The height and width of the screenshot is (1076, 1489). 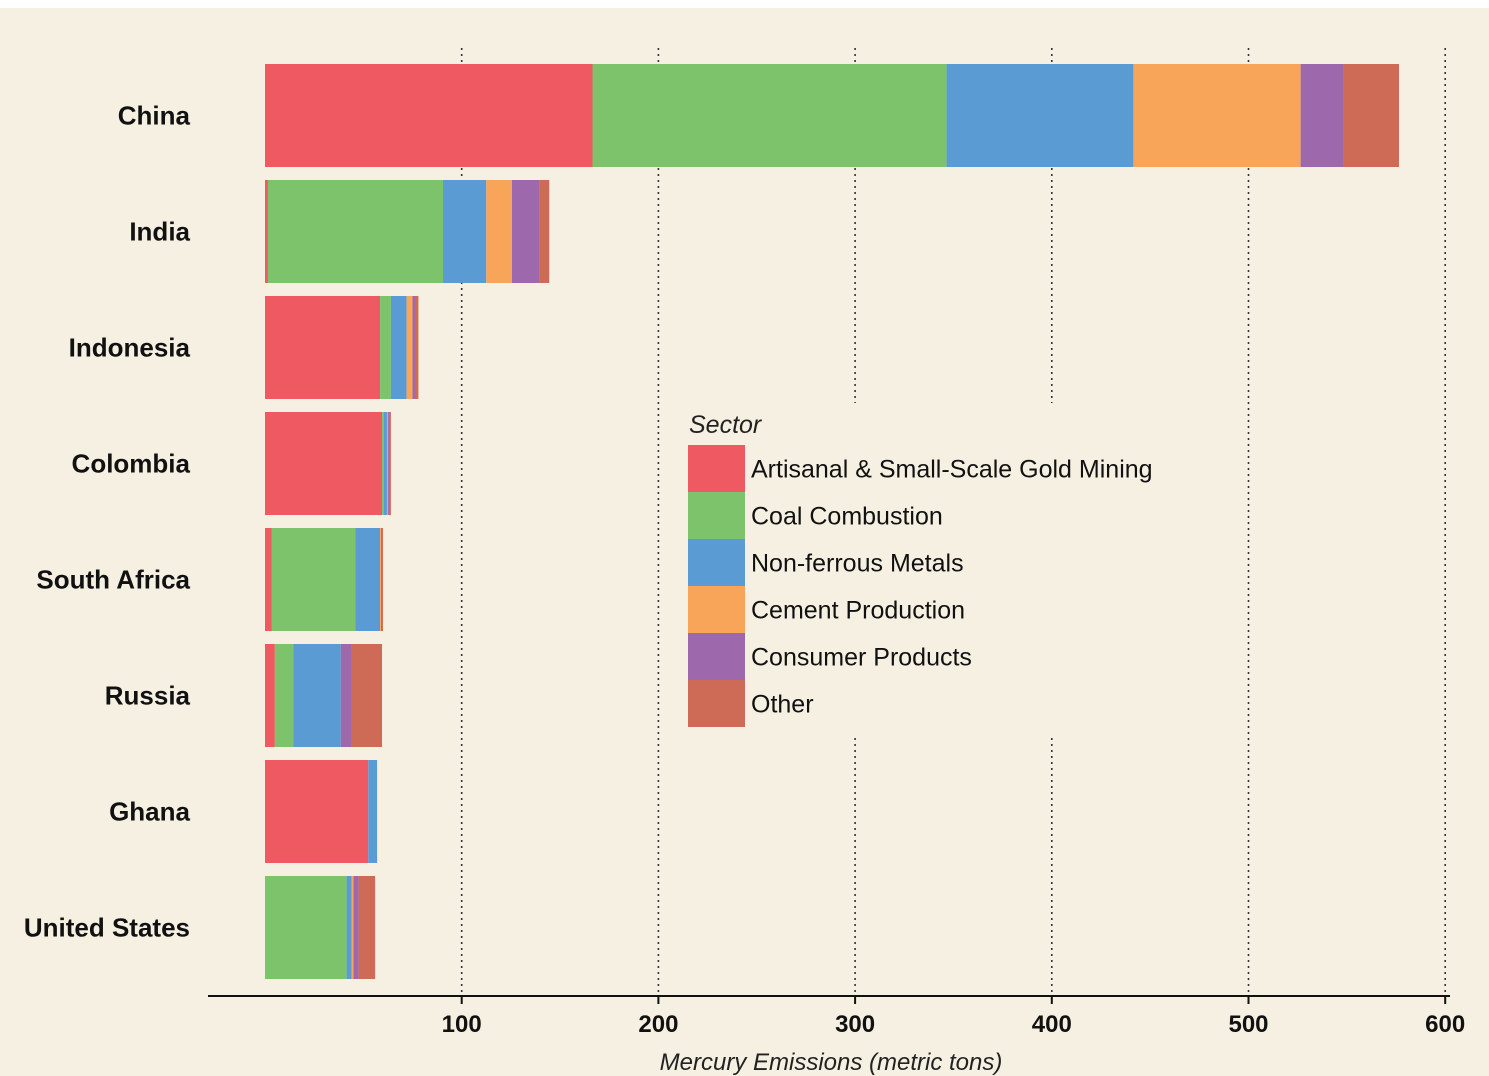 I want to click on category-label: Ghana, so click(x=149, y=812).